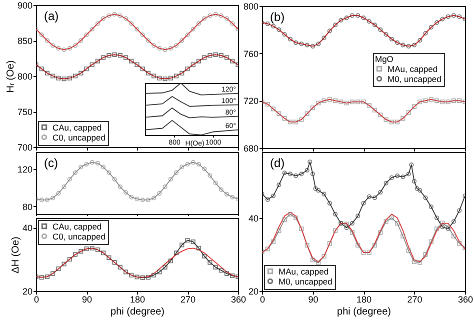 This screenshot has width=474, height=324. Describe the element at coordinates (250, 53) in the screenshot. I see `y-tick-label: 760` at that location.